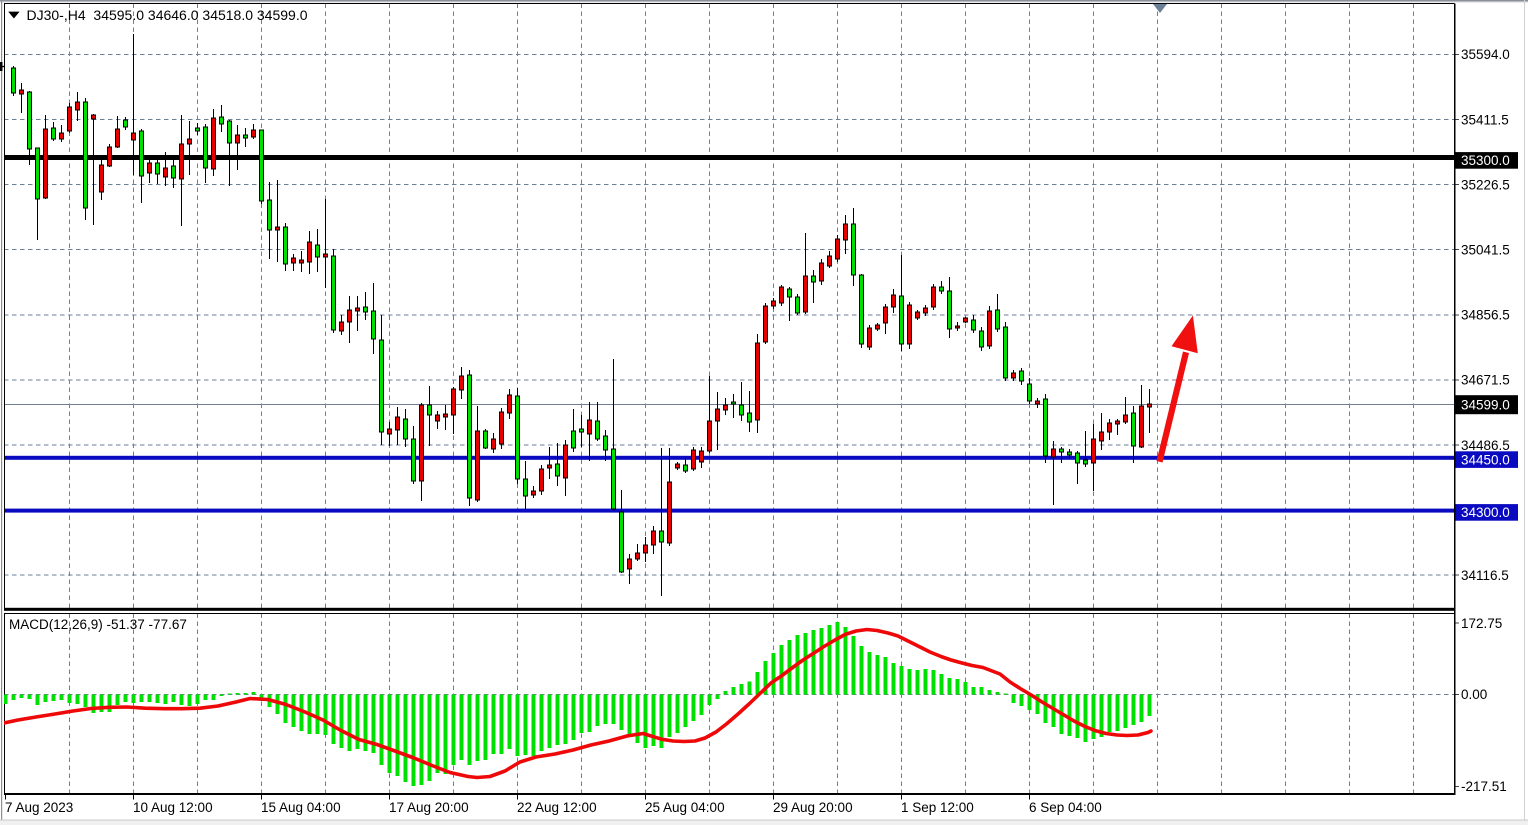 The width and height of the screenshot is (1528, 825). I want to click on svg-text: 34599.0, so click(1485, 405).